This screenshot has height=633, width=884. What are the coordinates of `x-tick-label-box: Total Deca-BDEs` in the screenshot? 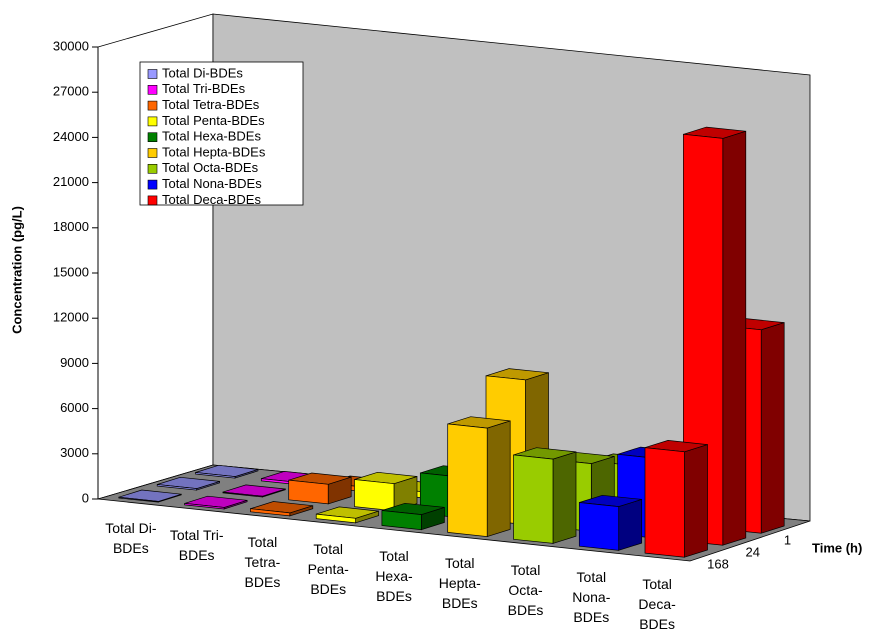 It's located at (657, 603).